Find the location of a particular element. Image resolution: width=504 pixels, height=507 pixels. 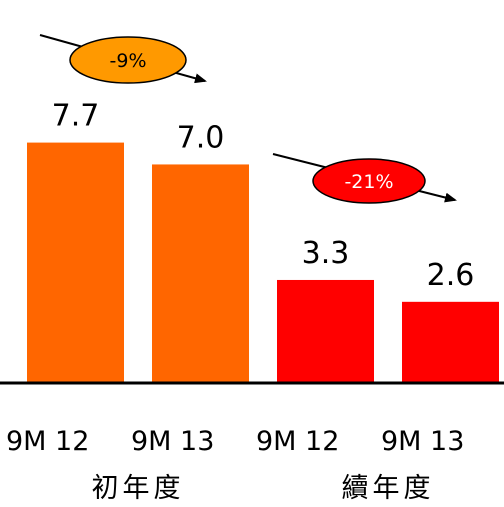

value-label-1: 7.7 is located at coordinates (76, 116).